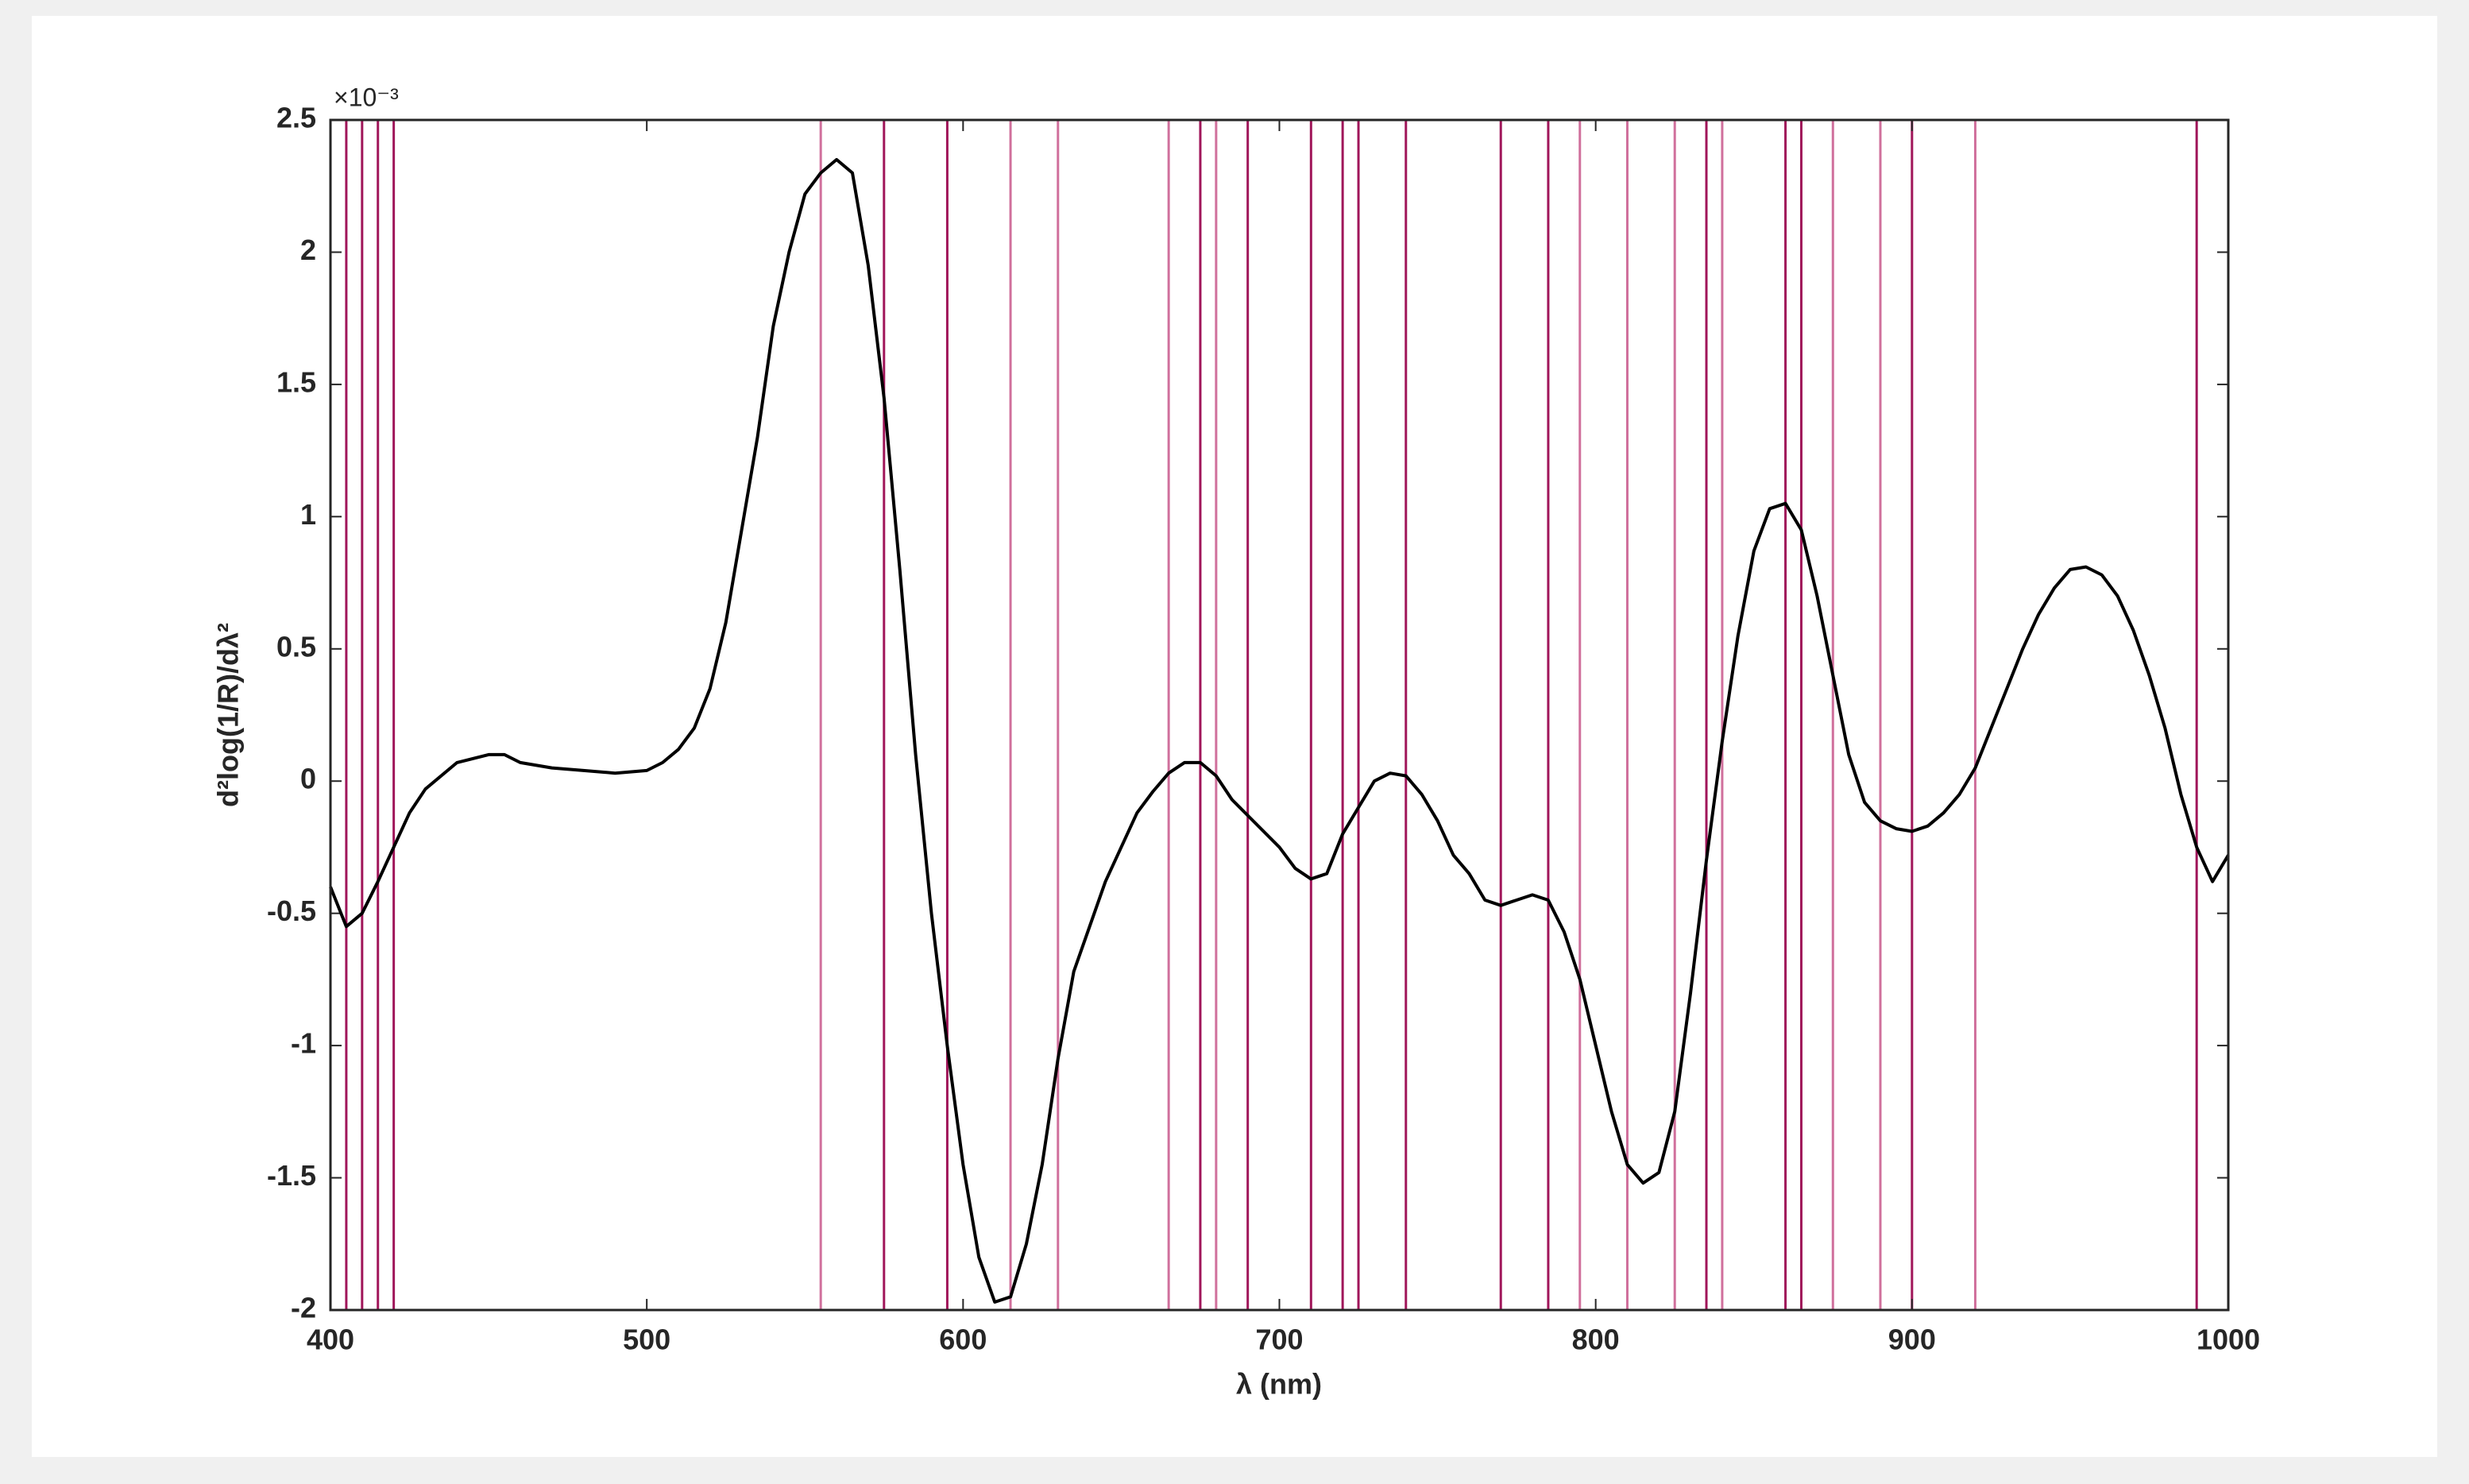  Describe the element at coordinates (1279, 1340) in the screenshot. I see `x-tick-label: 700` at that location.